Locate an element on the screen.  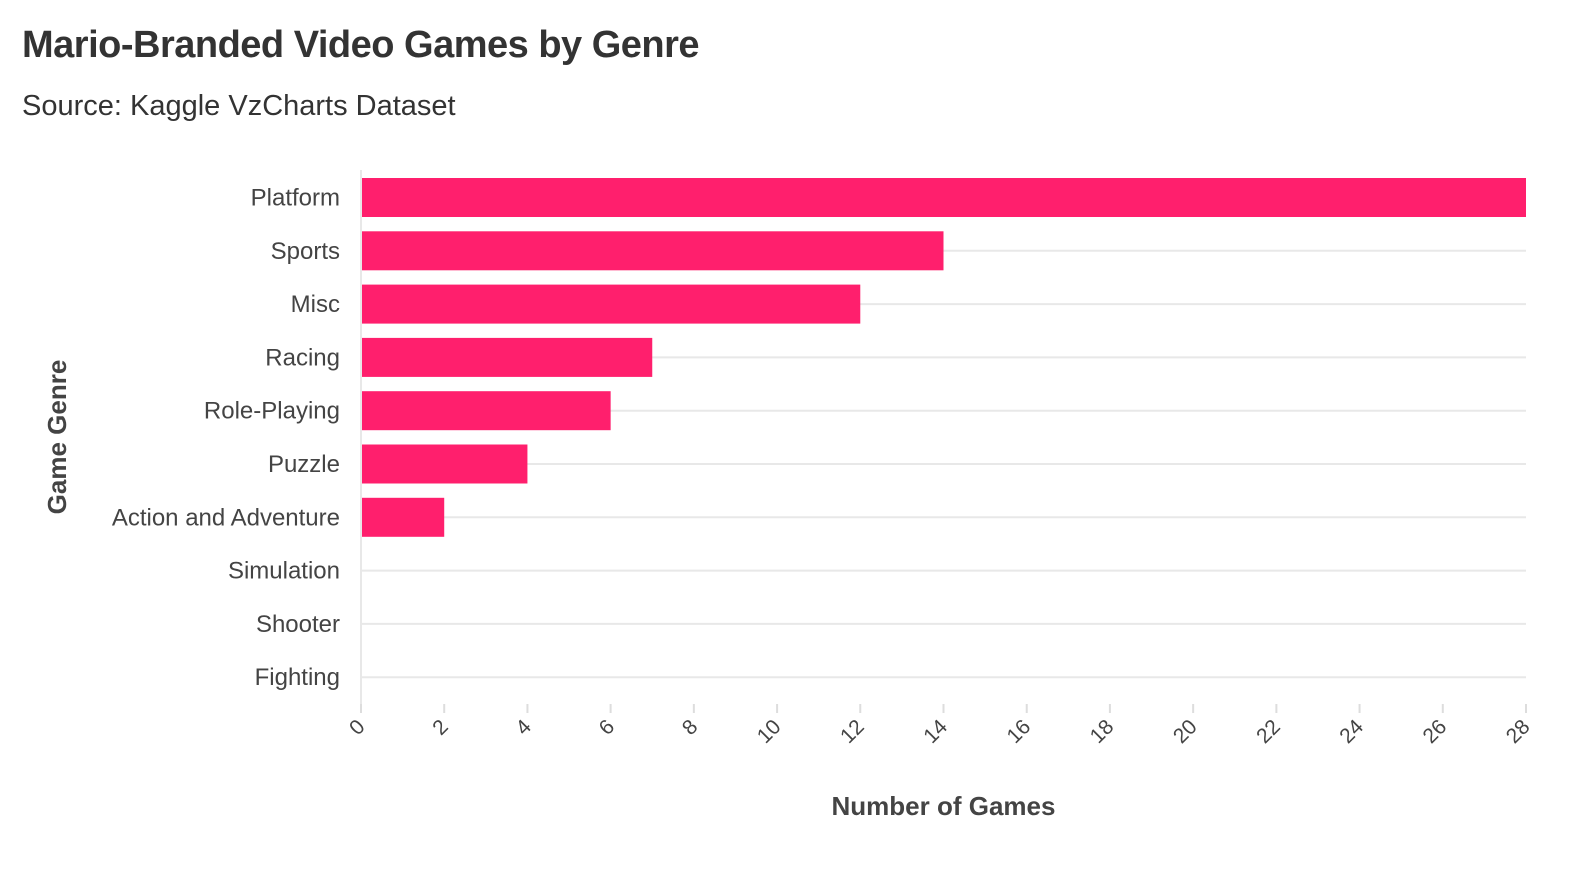
x-tick-label: 12 is located at coordinates (852, 731).